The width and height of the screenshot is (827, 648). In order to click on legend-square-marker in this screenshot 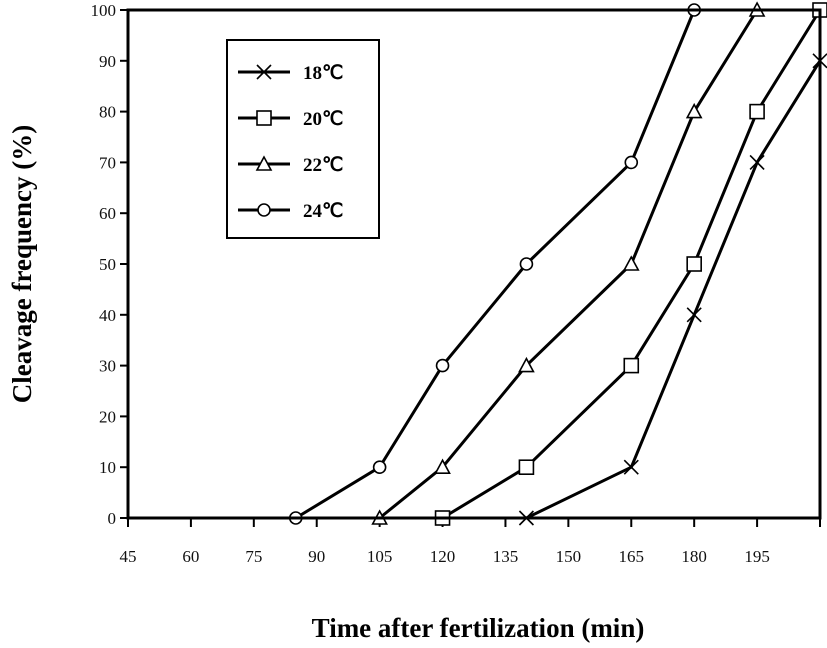, I will do `click(264, 118)`.